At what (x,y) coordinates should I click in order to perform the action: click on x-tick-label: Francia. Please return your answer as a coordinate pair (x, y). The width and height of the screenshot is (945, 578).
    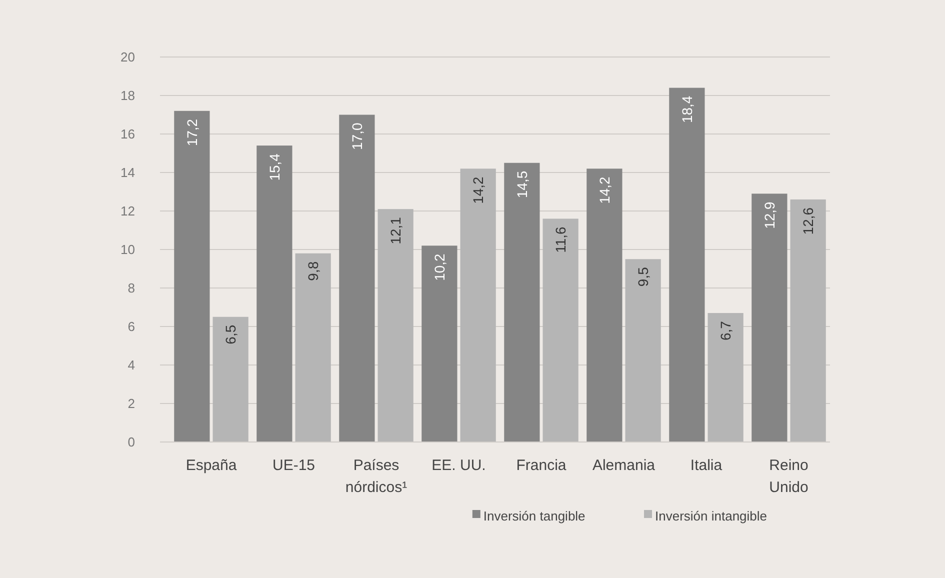
    Looking at the image, I should click on (541, 465).